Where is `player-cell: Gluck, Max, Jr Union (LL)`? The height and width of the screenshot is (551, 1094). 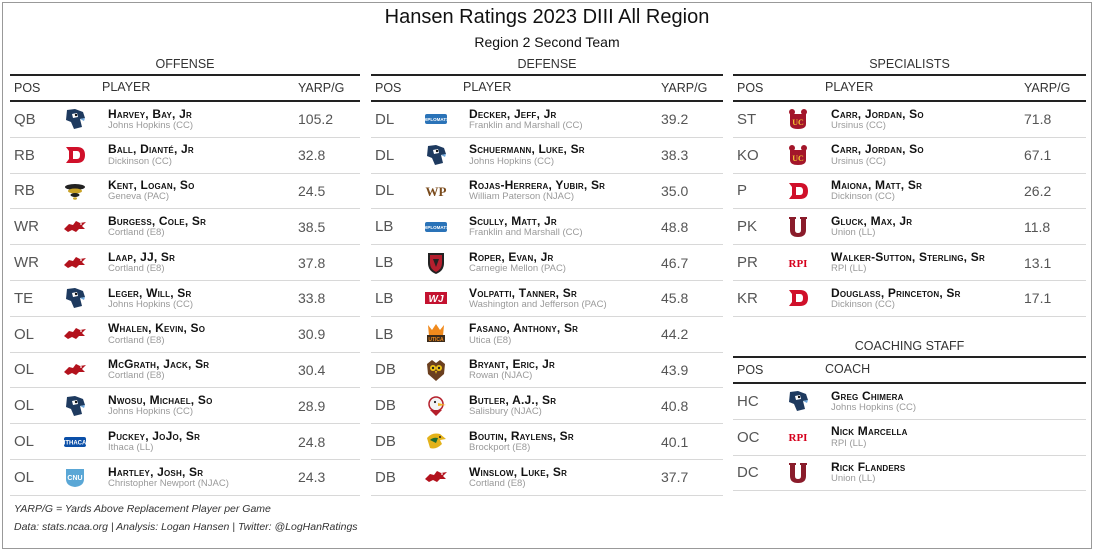
player-cell: Gluck, Max, Jr Union (LL) is located at coordinates (923, 226).